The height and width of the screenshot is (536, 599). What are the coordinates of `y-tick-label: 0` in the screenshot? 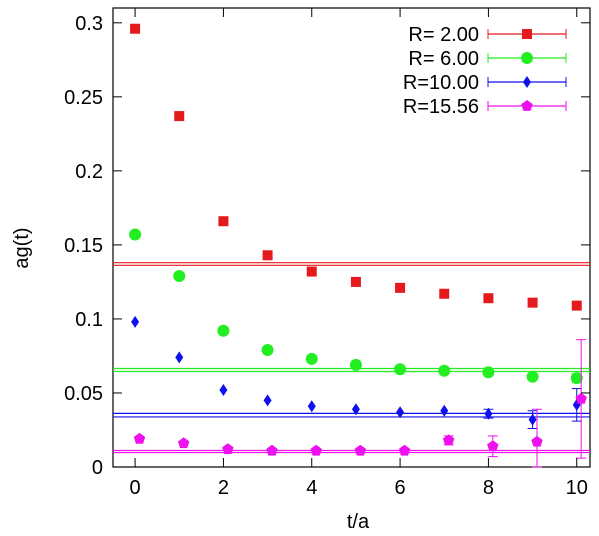 It's located at (97, 468).